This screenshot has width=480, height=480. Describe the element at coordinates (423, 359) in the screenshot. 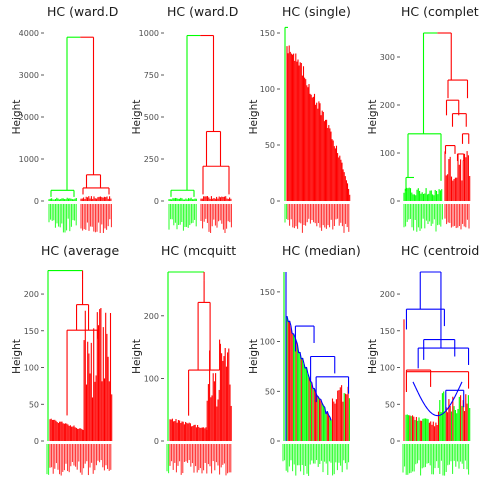

I see `panel-8: HC (centroid Height 0 50 100 150 200` at that location.